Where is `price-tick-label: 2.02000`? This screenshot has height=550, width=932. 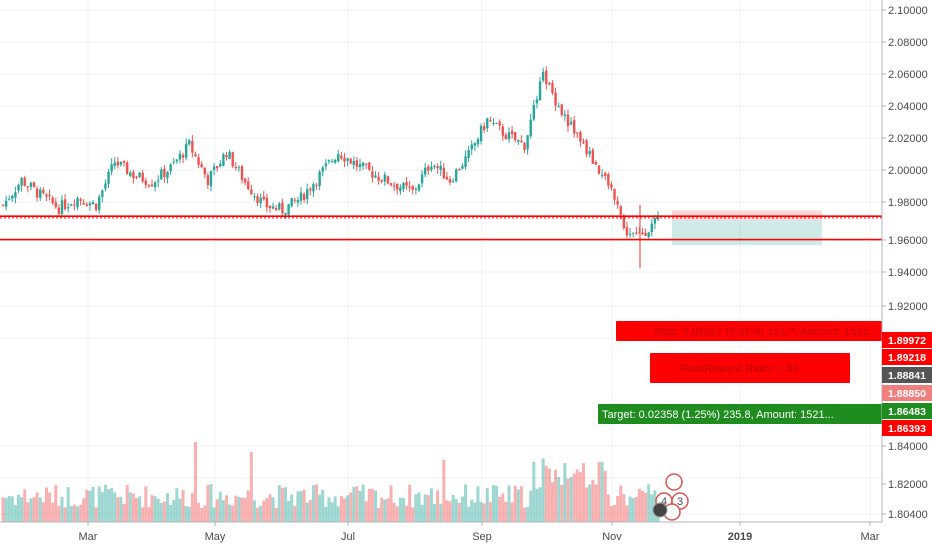
price-tick-label: 2.02000 is located at coordinates (908, 139).